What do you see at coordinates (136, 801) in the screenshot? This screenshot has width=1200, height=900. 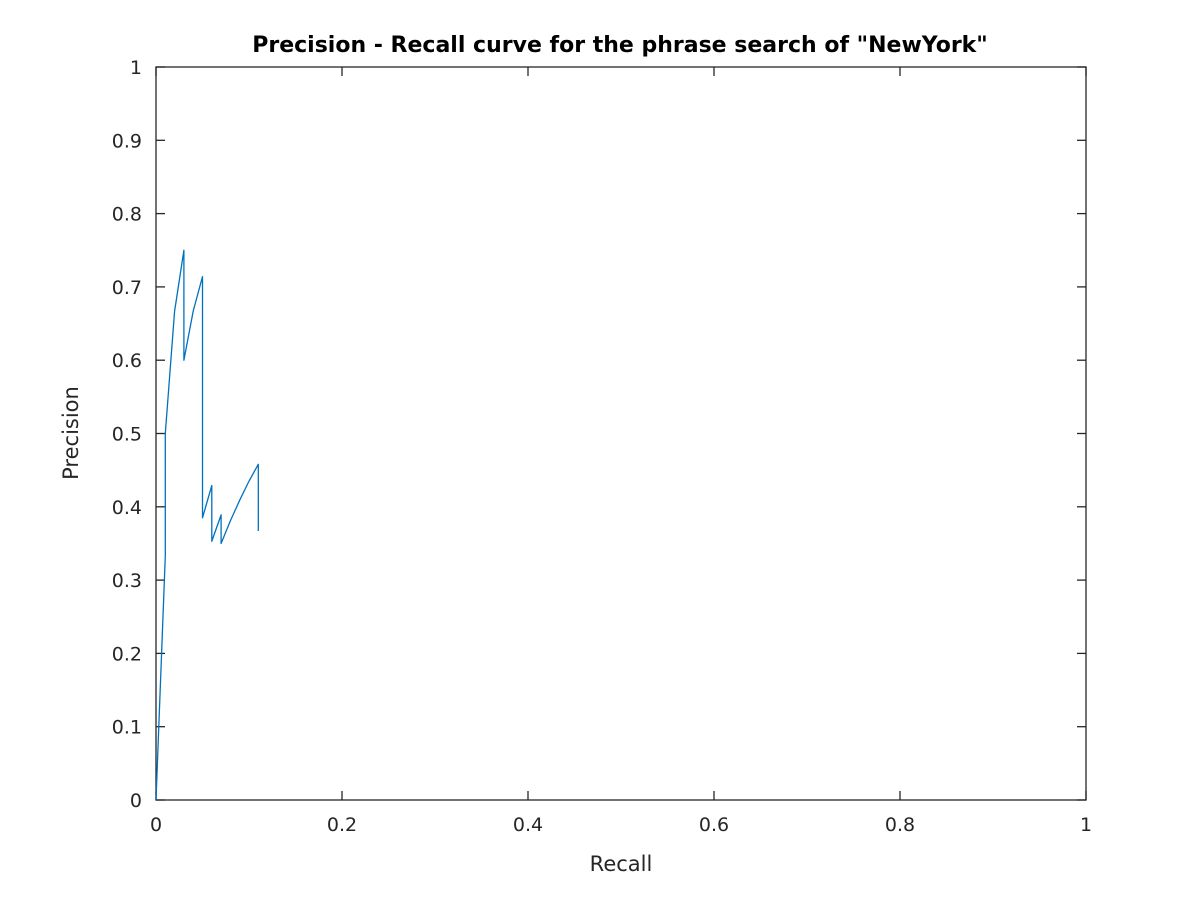 I see `y-tick-label: 0` at bounding box center [136, 801].